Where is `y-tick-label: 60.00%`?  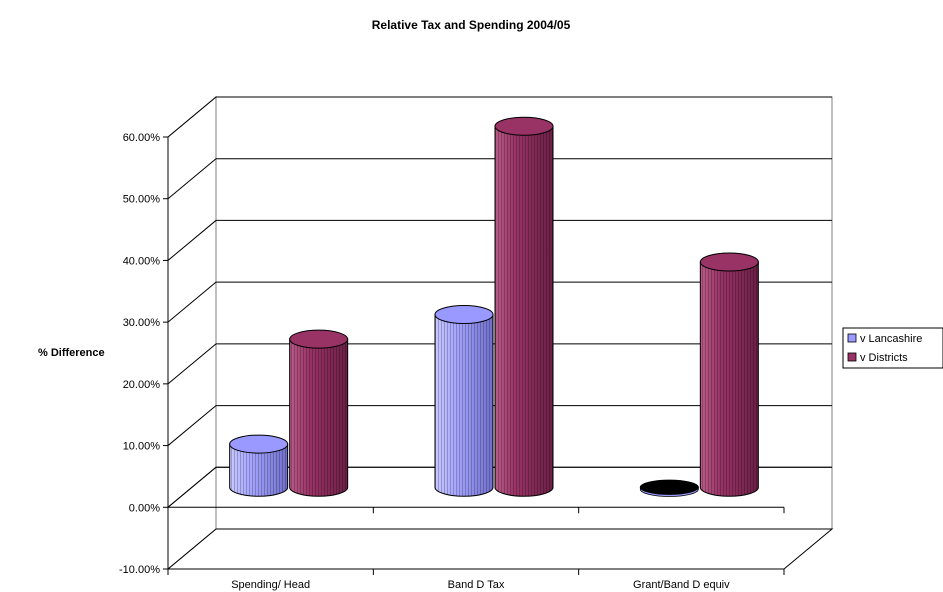
y-tick-label: 60.00% is located at coordinates (142, 138).